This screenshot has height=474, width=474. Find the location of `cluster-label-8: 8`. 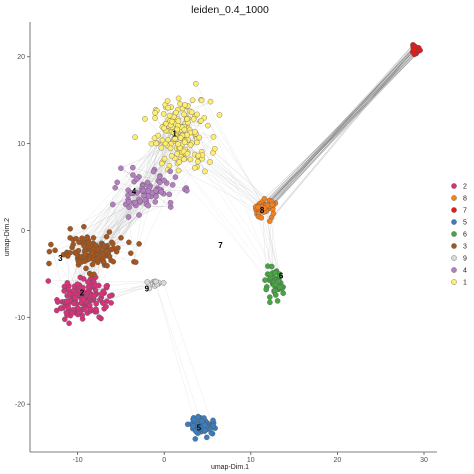

cluster-label-8: 8 is located at coordinates (262, 210).